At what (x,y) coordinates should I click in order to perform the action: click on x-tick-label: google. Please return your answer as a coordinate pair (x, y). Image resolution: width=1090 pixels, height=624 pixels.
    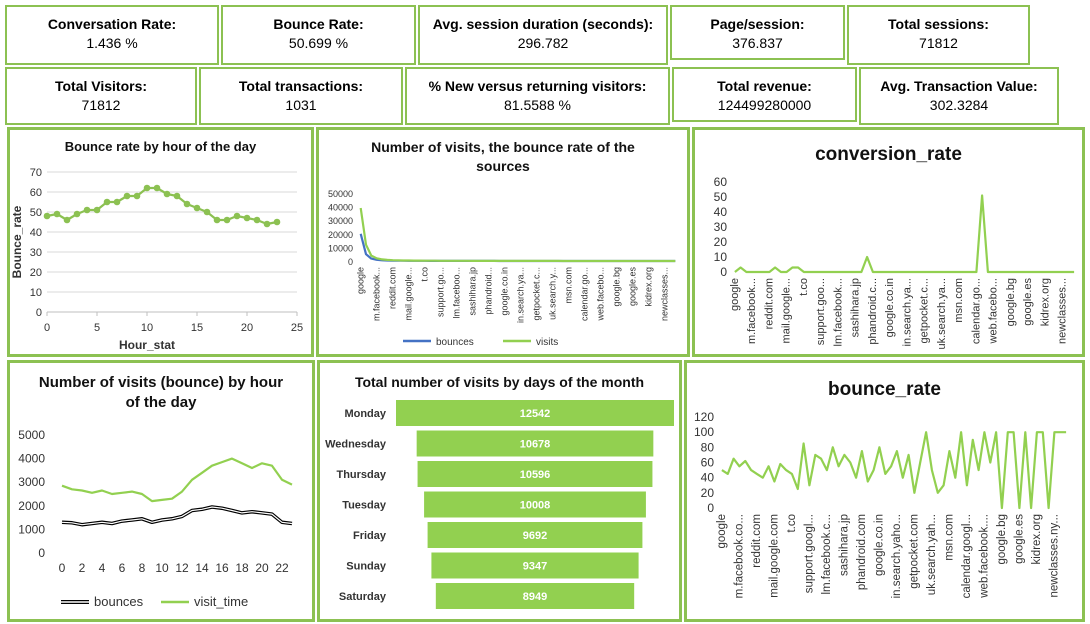
    Looking at the image, I should click on (361, 280).